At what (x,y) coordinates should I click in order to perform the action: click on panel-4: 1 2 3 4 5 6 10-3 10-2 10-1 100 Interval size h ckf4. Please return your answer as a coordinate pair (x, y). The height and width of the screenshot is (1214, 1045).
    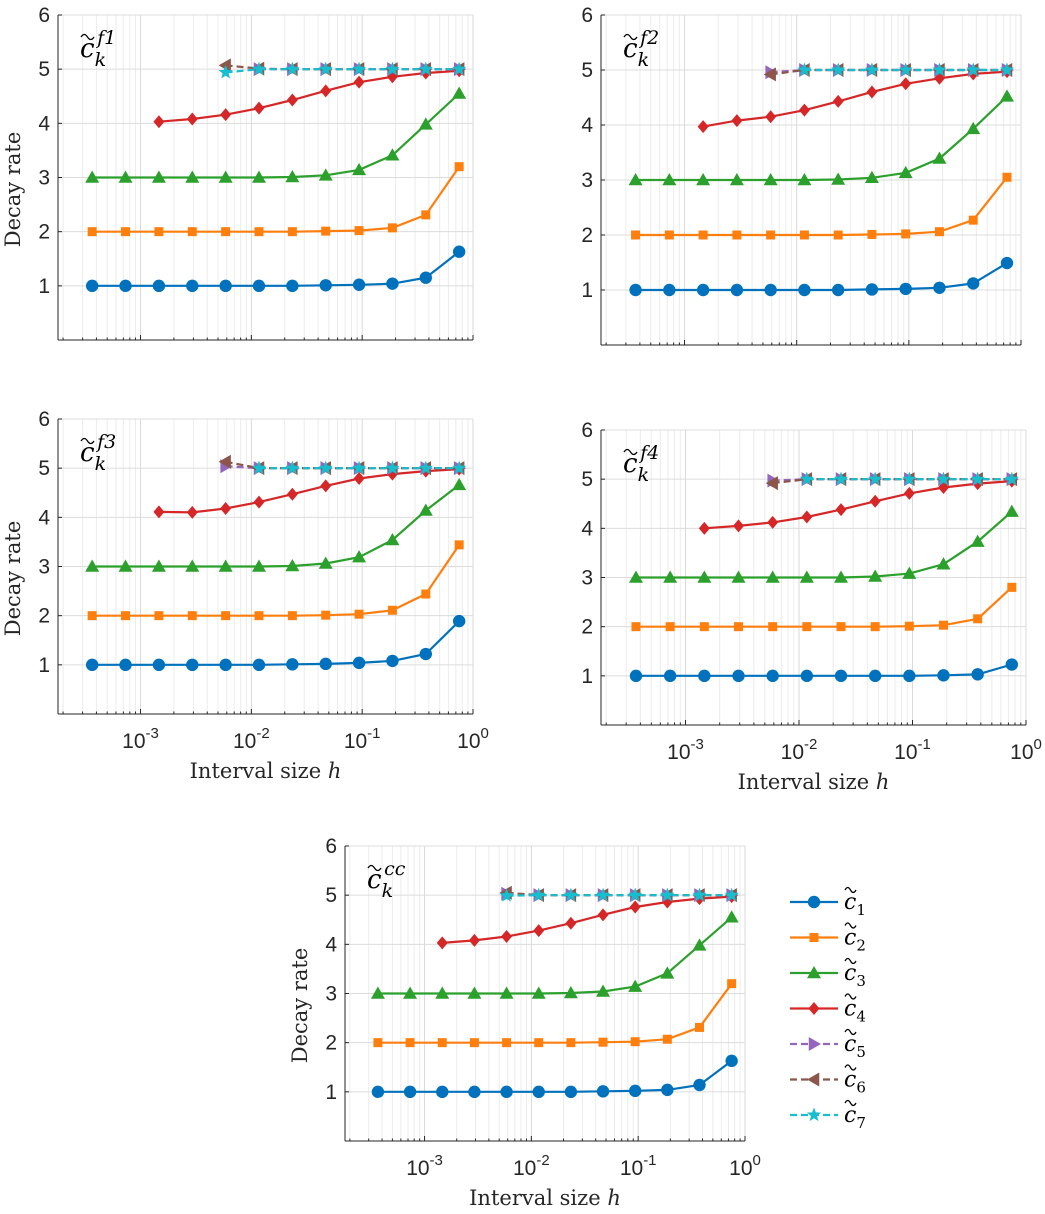
    Looking at the image, I should click on (811, 606).